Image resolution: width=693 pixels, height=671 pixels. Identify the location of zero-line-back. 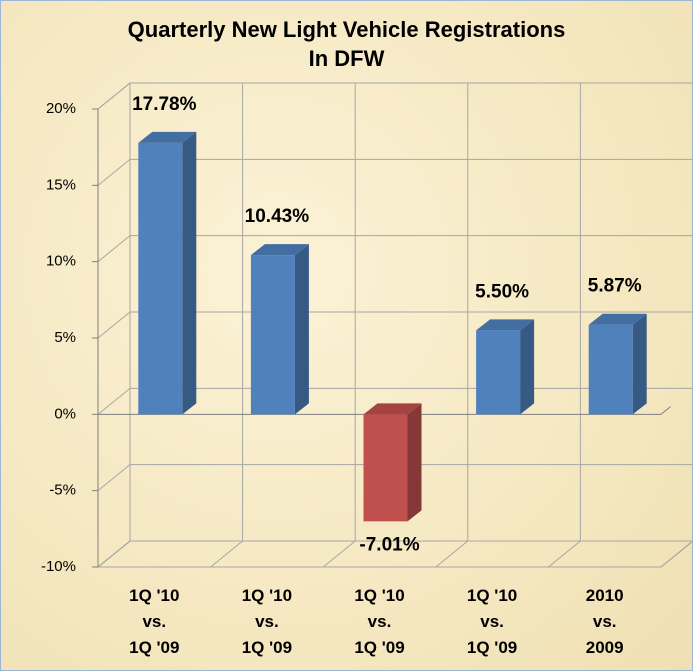
(665, 410).